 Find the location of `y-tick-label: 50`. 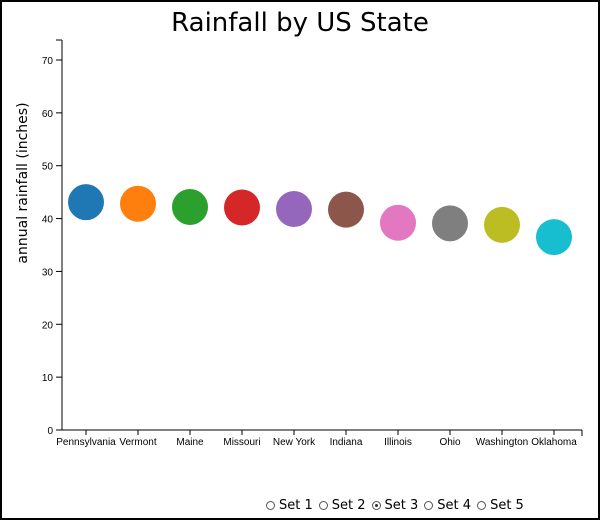

y-tick-label: 50 is located at coordinates (48, 167).